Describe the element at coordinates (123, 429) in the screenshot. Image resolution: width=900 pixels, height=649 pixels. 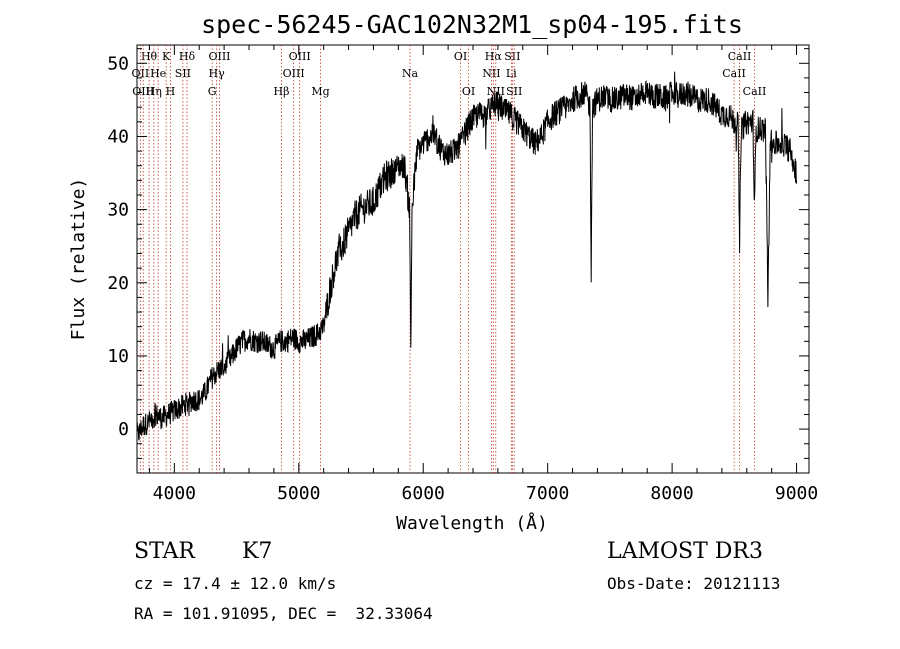
I see `y-tick-label-0: 0` at that location.